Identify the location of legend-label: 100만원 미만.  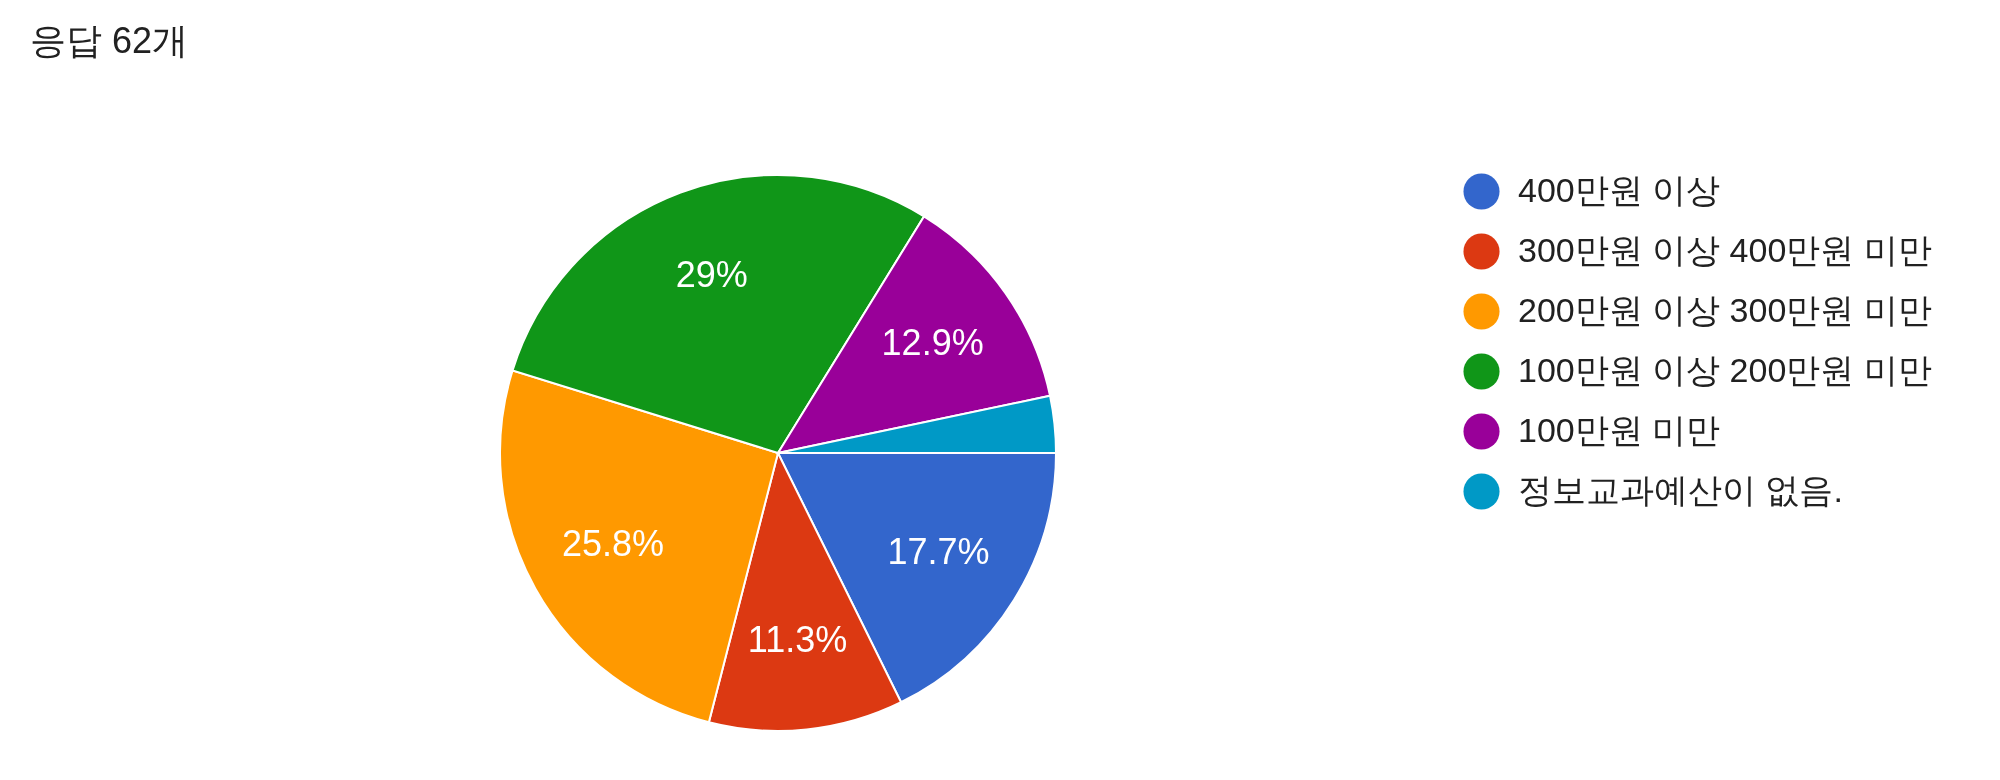
(1619, 429).